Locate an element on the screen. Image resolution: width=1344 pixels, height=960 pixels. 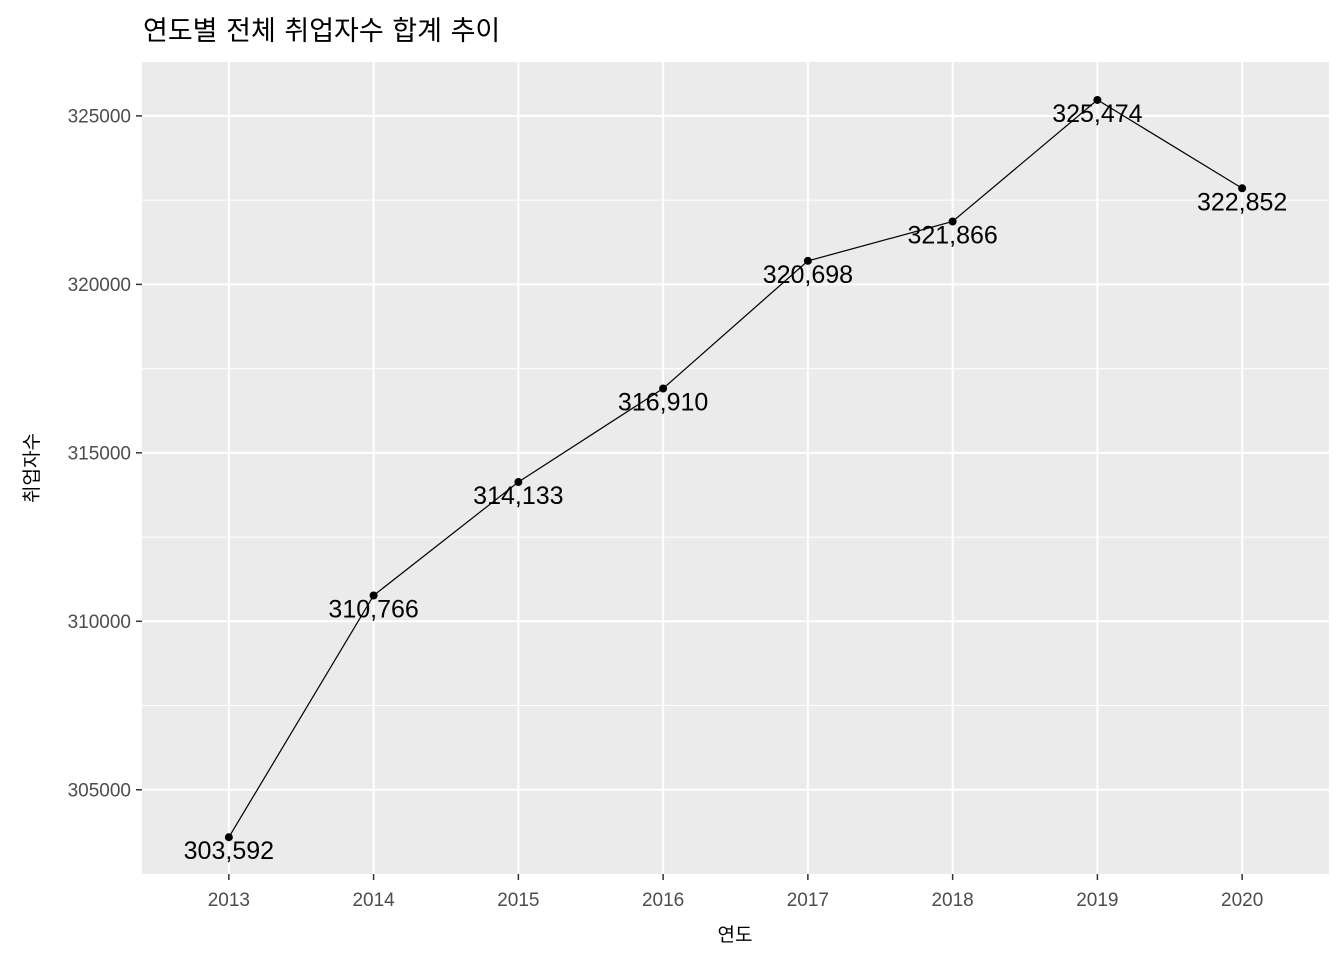
x-tick-label: 2014 is located at coordinates (373, 900).